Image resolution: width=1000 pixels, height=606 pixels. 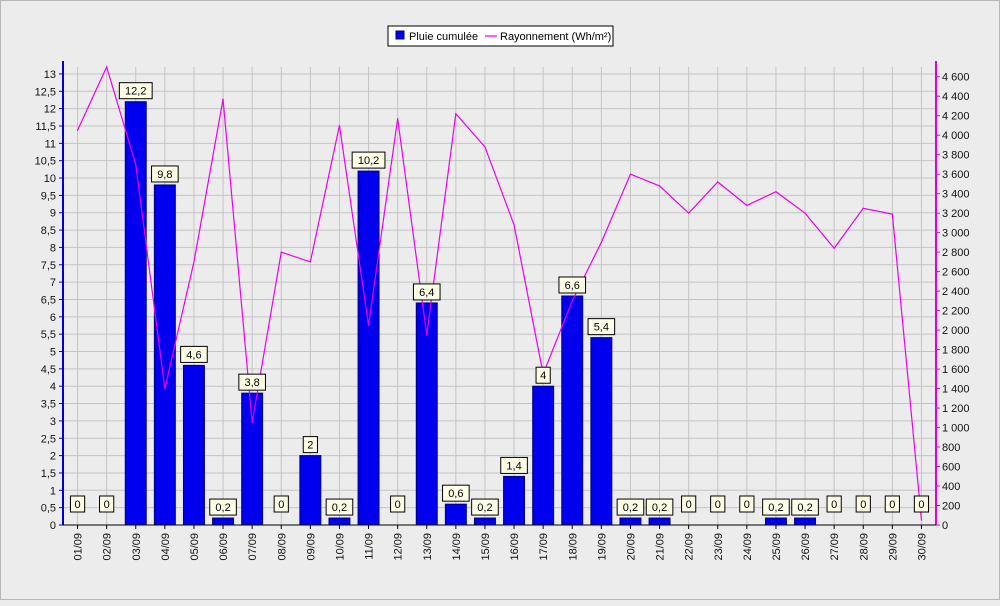 I want to click on x-tick-label: 20/09, so click(x=631, y=547).